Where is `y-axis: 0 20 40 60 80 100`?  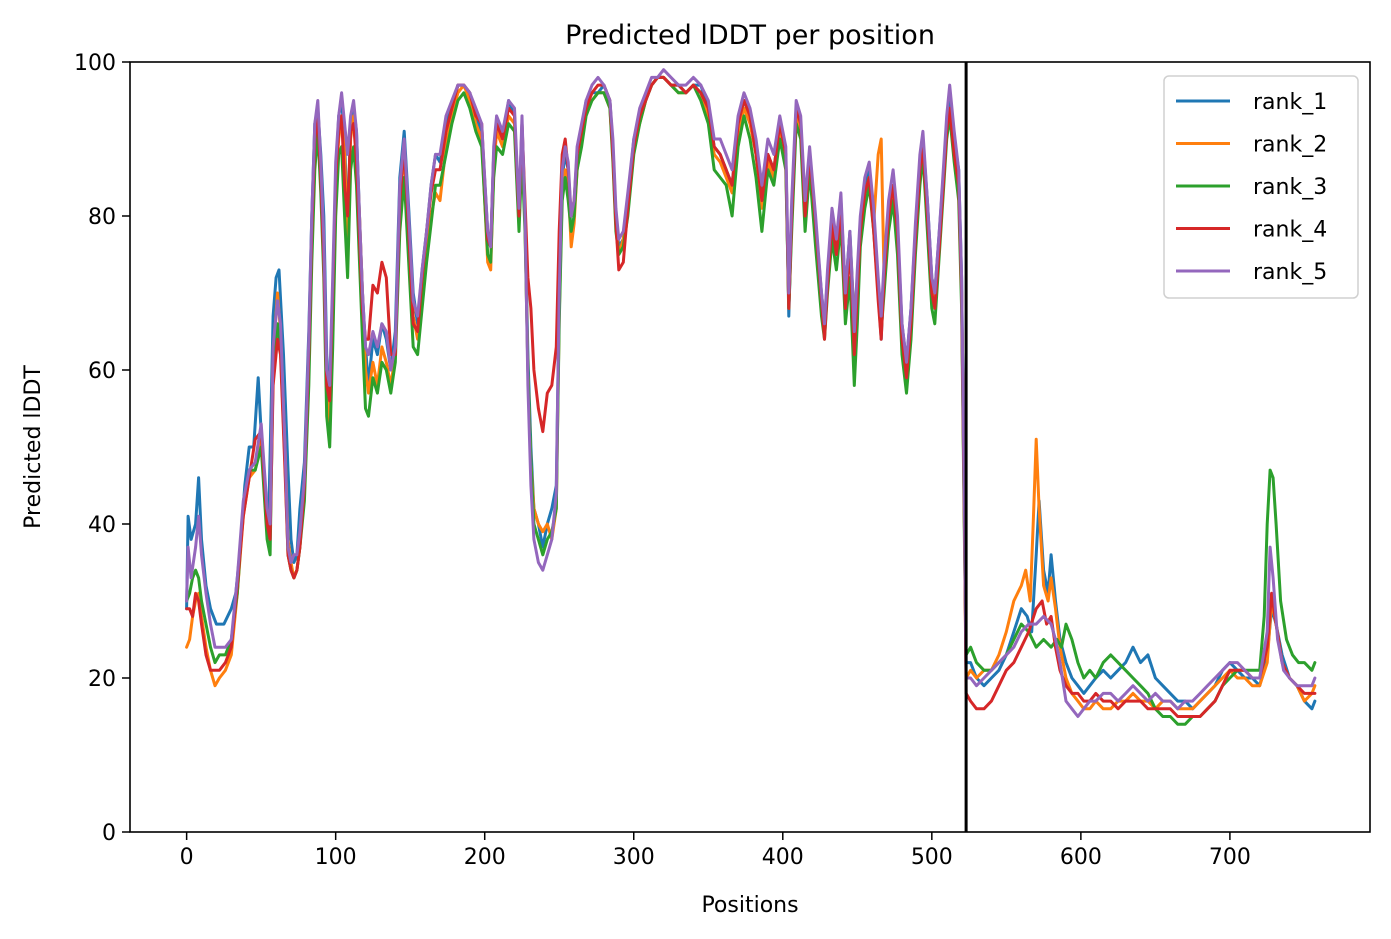 y-axis: 0 20 40 60 80 100 is located at coordinates (102, 448).